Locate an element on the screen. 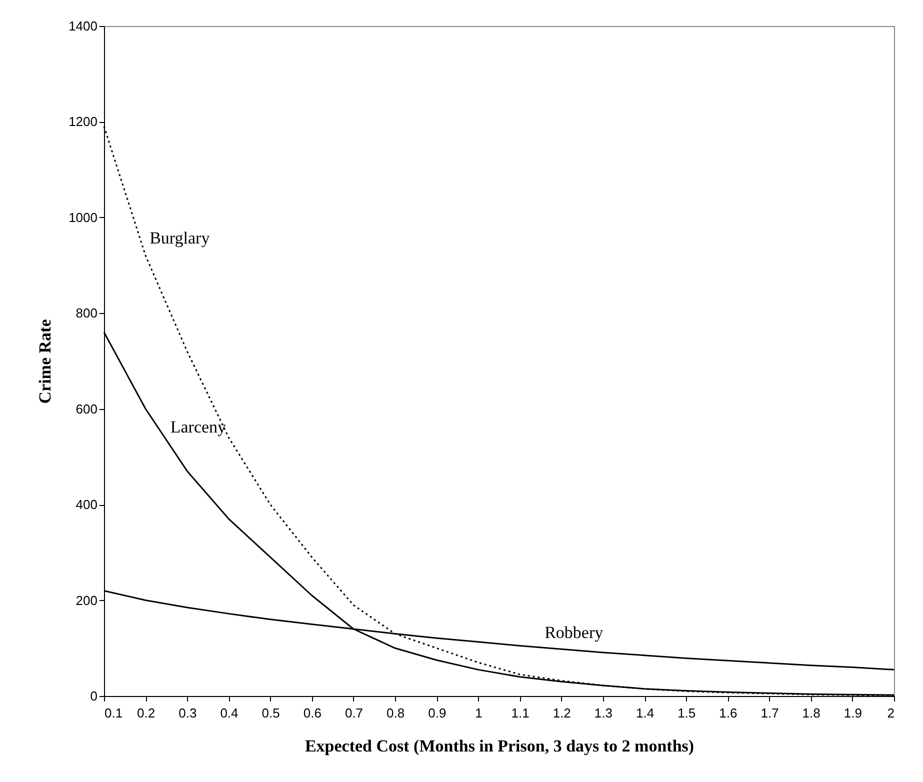 This screenshot has height=782, width=923. x-tick-label: 1.5 is located at coordinates (687, 713).